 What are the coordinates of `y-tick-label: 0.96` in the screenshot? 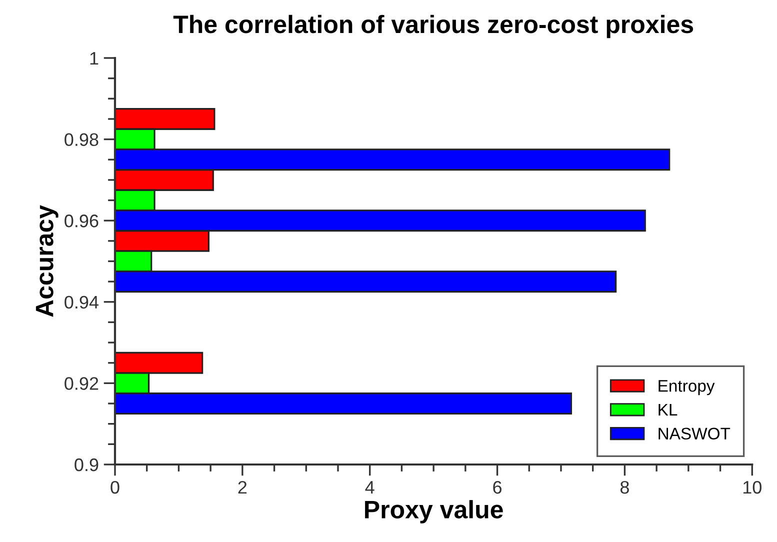 It's located at (81, 221).